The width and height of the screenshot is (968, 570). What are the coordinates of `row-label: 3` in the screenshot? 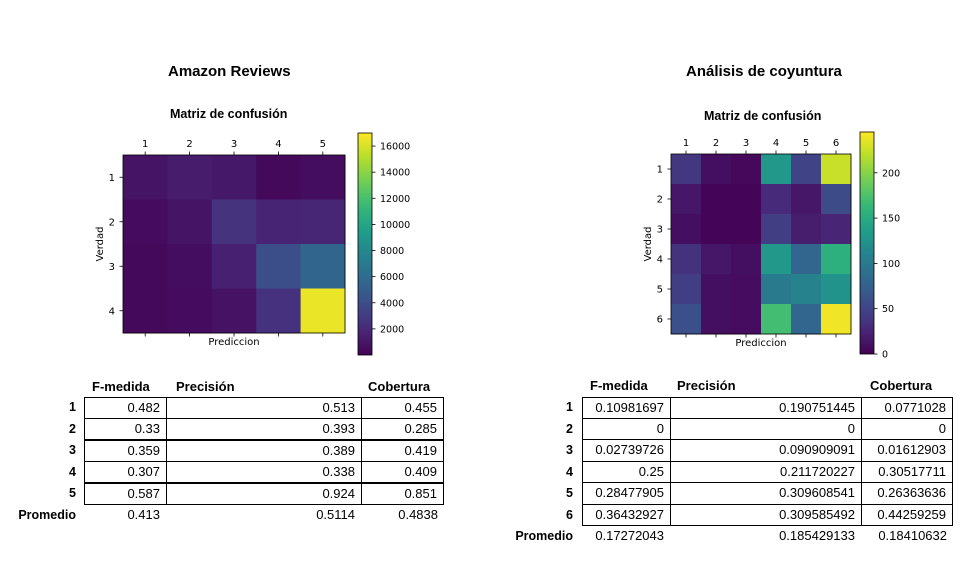 It's located at (72, 450).